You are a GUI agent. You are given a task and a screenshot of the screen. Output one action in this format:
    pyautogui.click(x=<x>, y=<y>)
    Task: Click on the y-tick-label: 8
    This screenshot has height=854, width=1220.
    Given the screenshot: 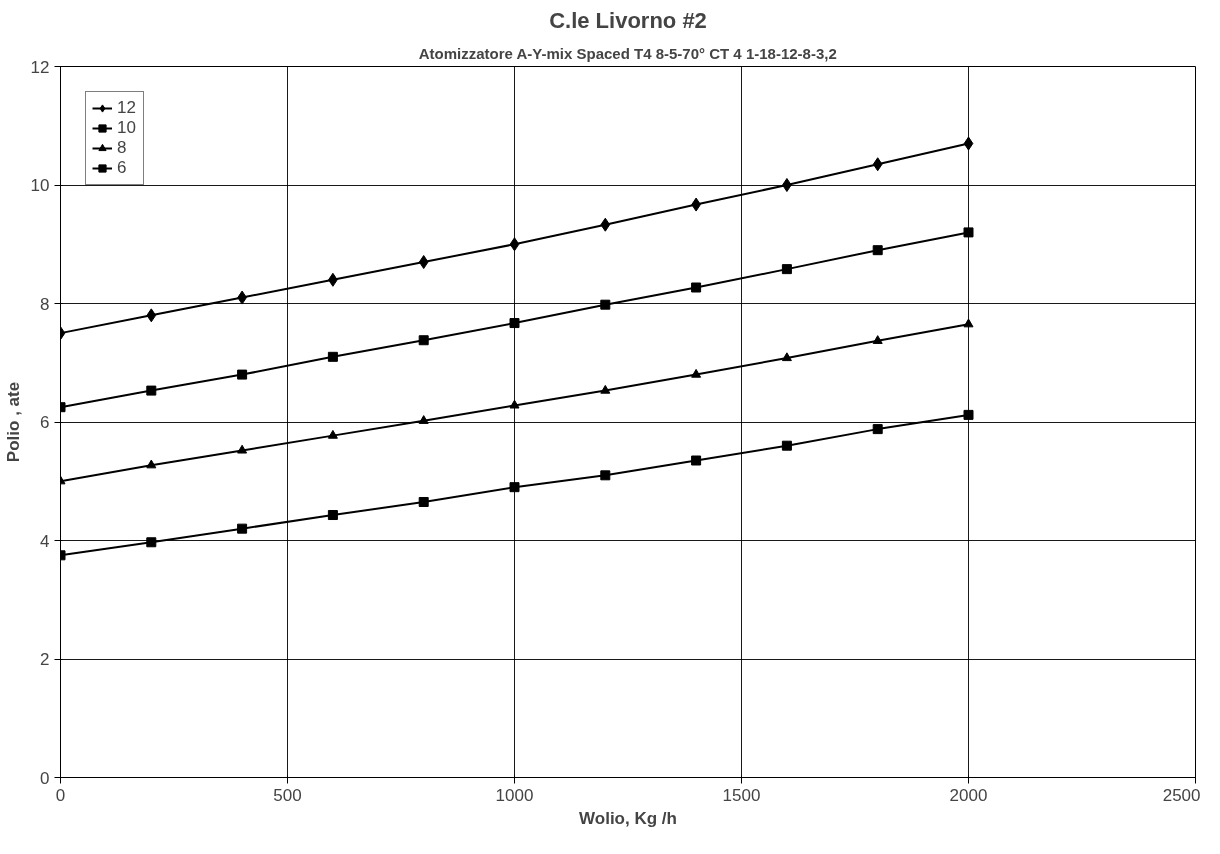 What is the action you would take?
    pyautogui.click(x=45, y=304)
    